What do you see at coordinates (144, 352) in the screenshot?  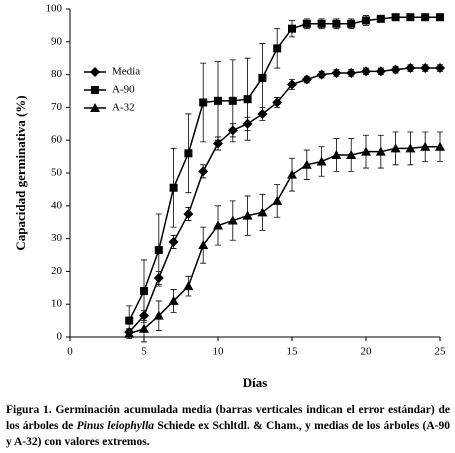 I see `x-tick-label: 5` at bounding box center [144, 352].